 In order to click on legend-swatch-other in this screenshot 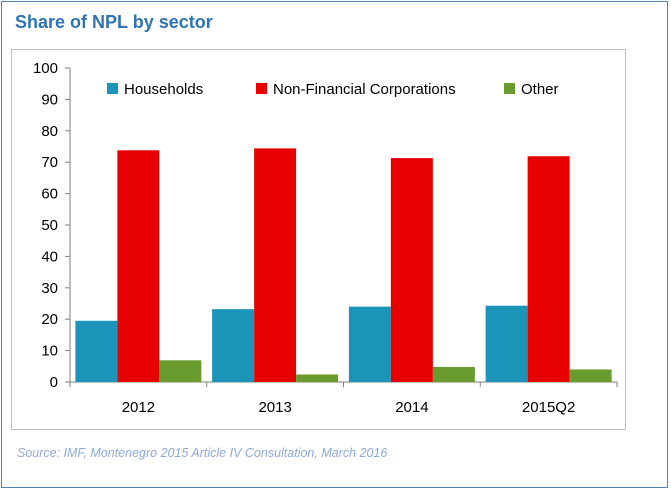, I will do `click(509, 88)`.